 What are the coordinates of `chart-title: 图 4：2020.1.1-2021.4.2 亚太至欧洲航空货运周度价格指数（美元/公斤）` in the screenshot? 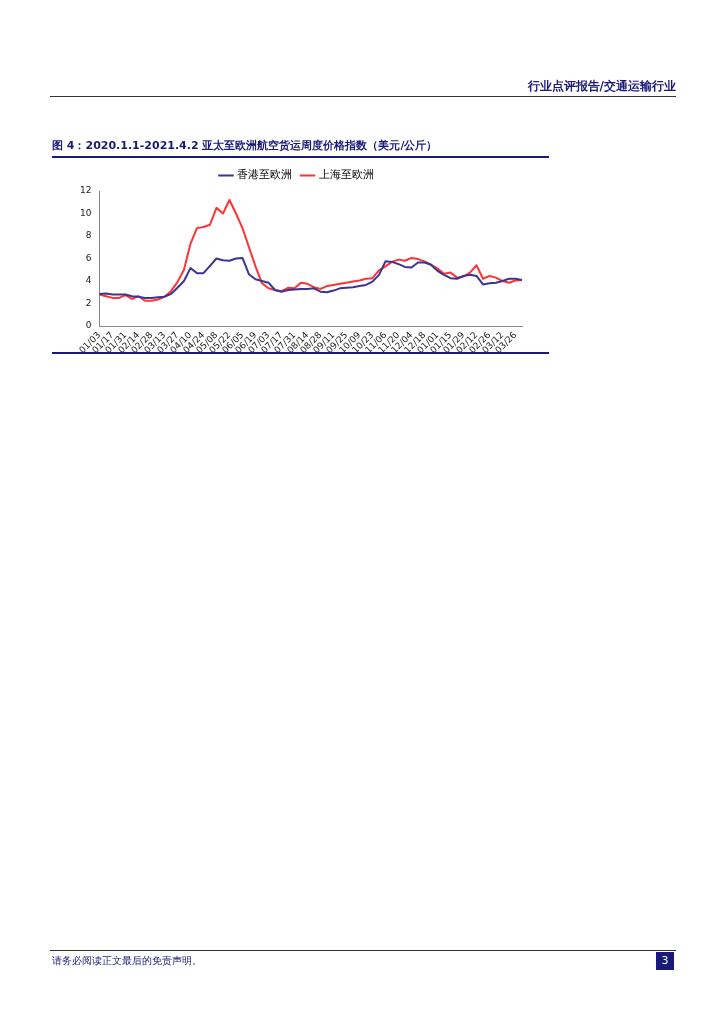 It's located at (245, 145).